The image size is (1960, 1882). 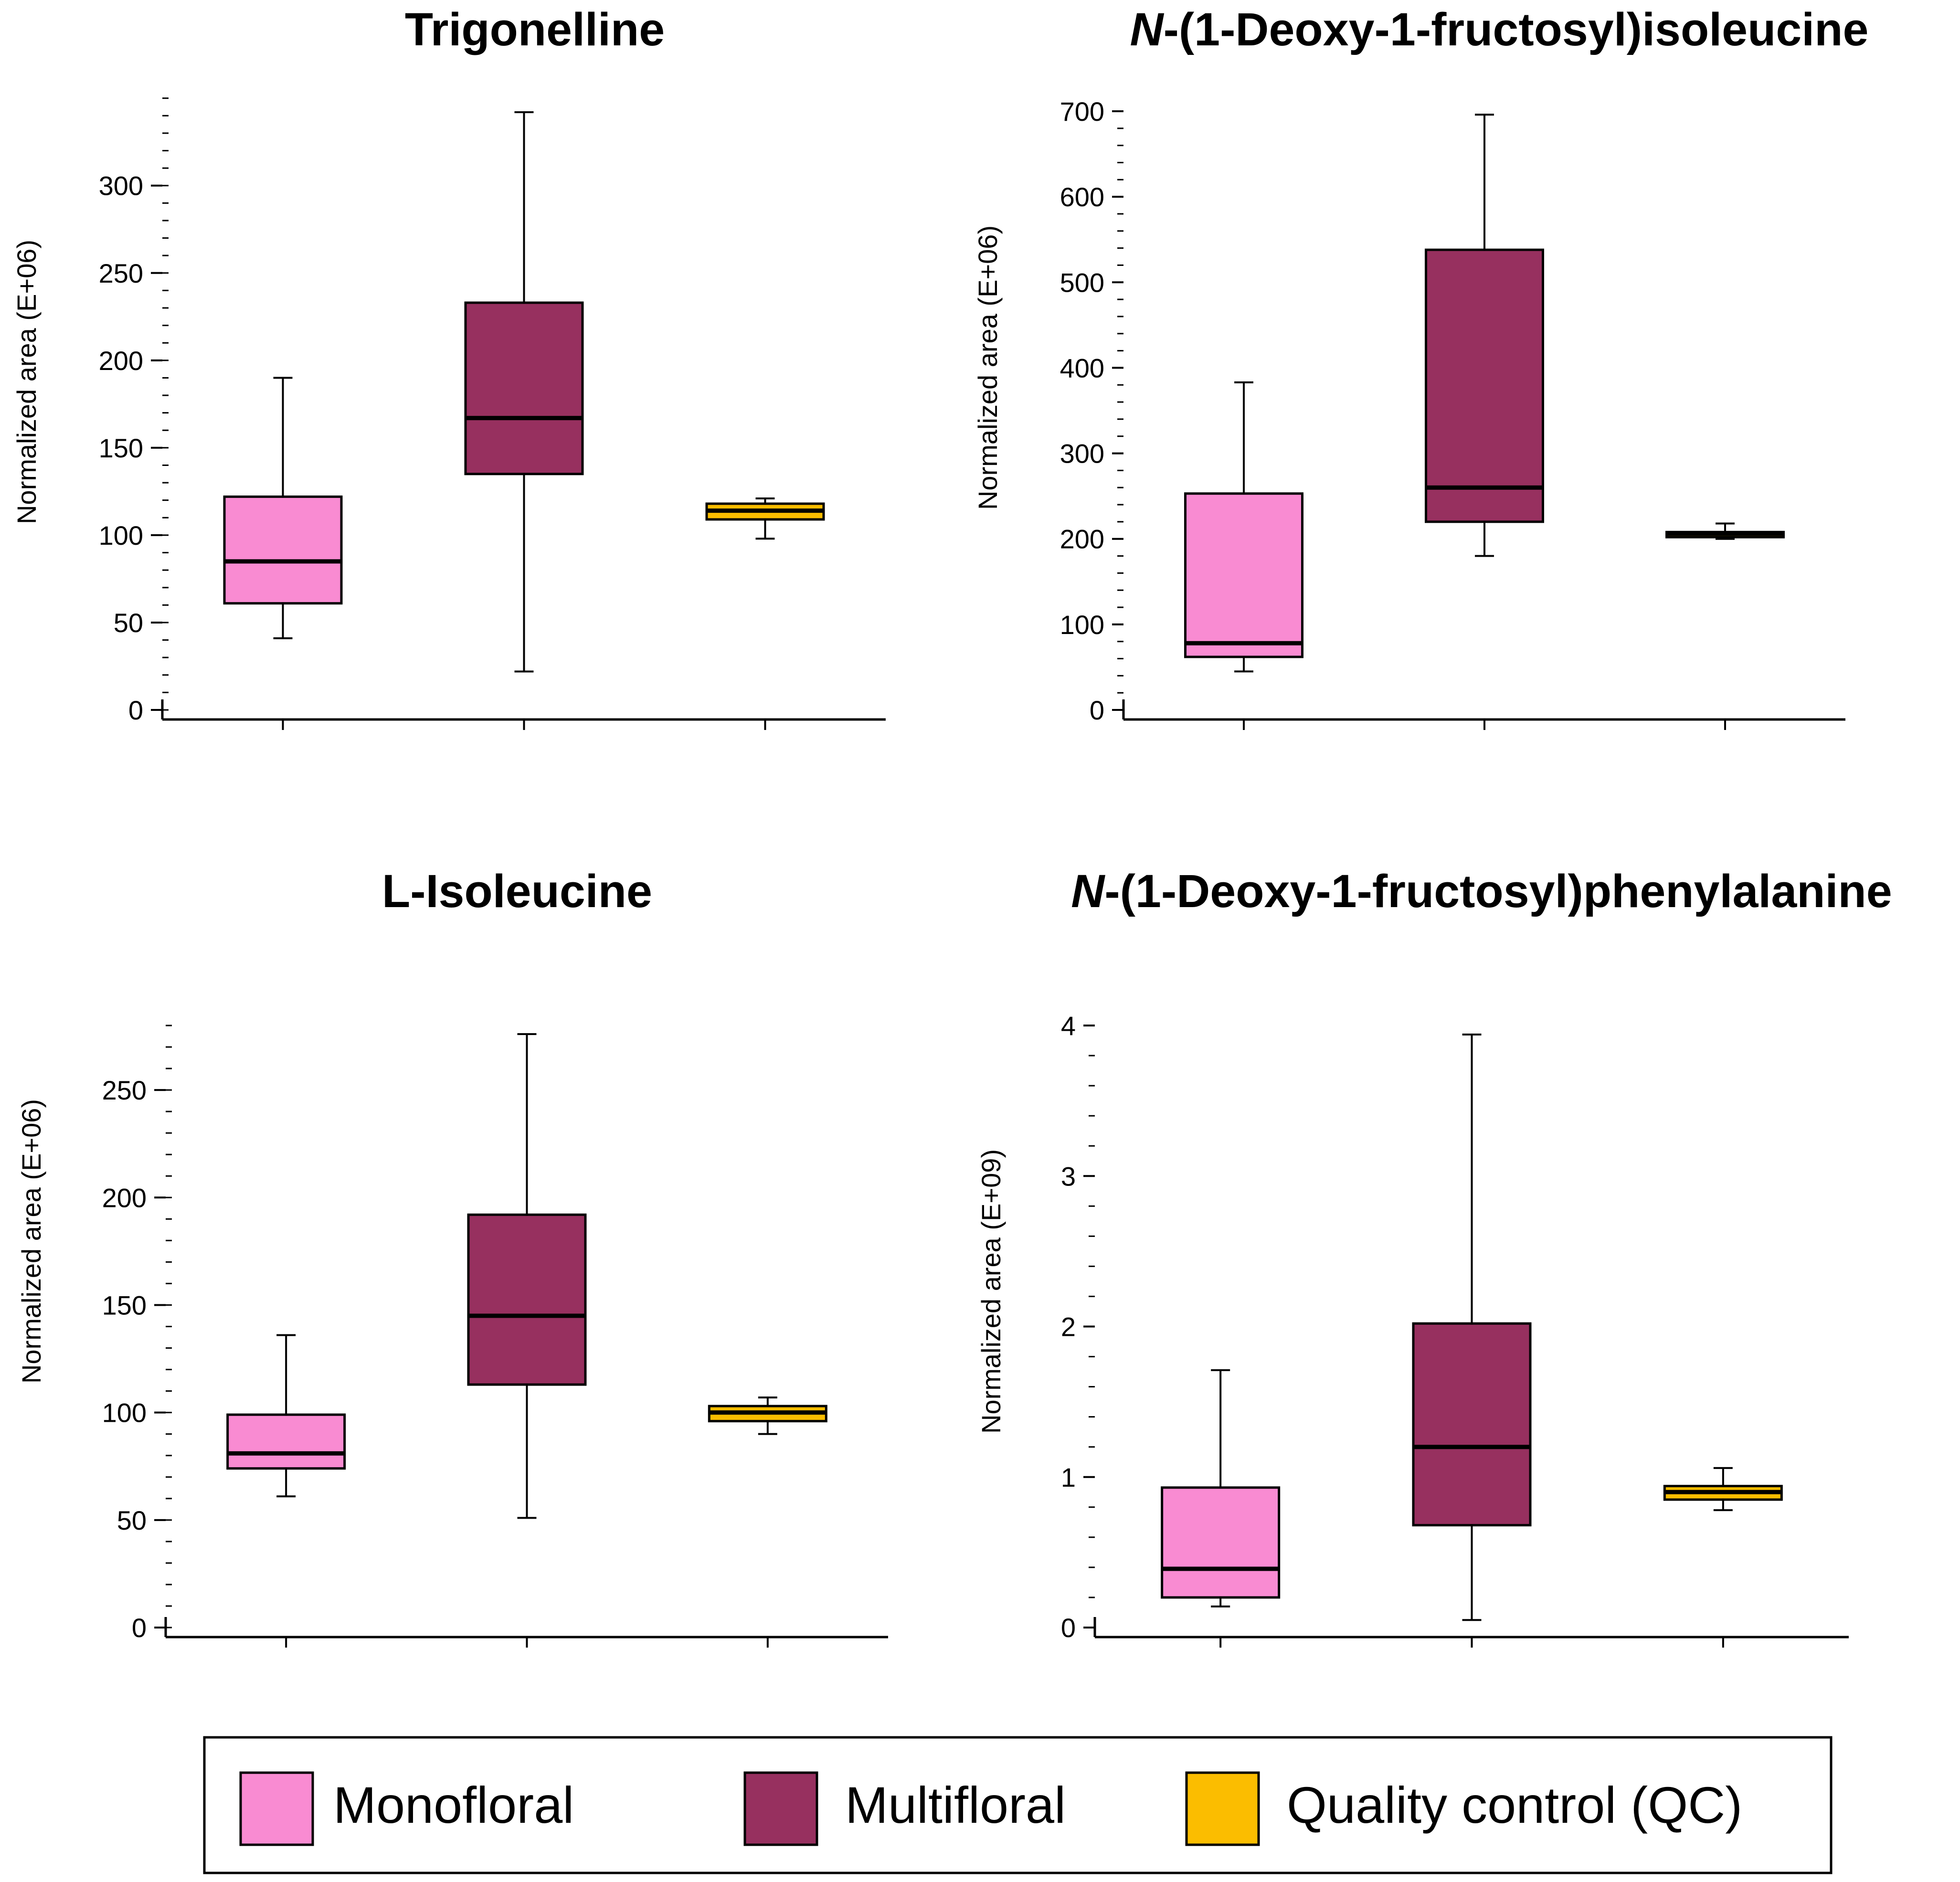 What do you see at coordinates (276, 1808) in the screenshot?
I see `legend-swatch-monofloral` at bounding box center [276, 1808].